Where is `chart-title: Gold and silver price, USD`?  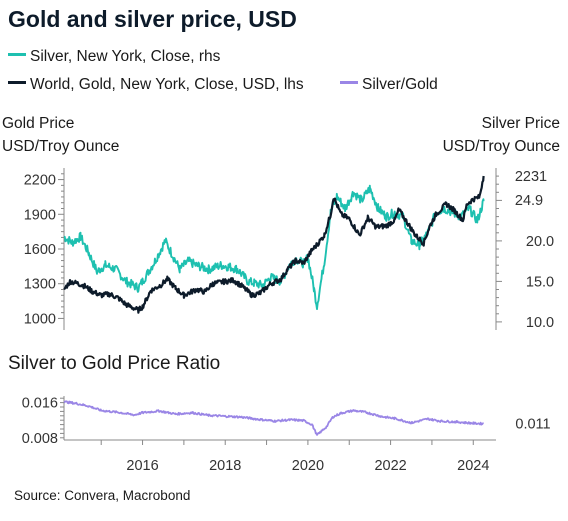 chart-title: Gold and silver price, USD is located at coordinates (152, 19).